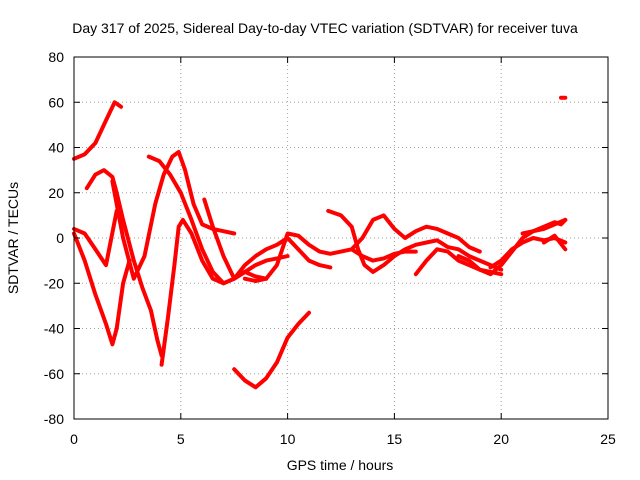 Image resolution: width=640 pixels, height=480 pixels. I want to click on x-tick-labels: 0 5 10 15 20 25, so click(343, 439).